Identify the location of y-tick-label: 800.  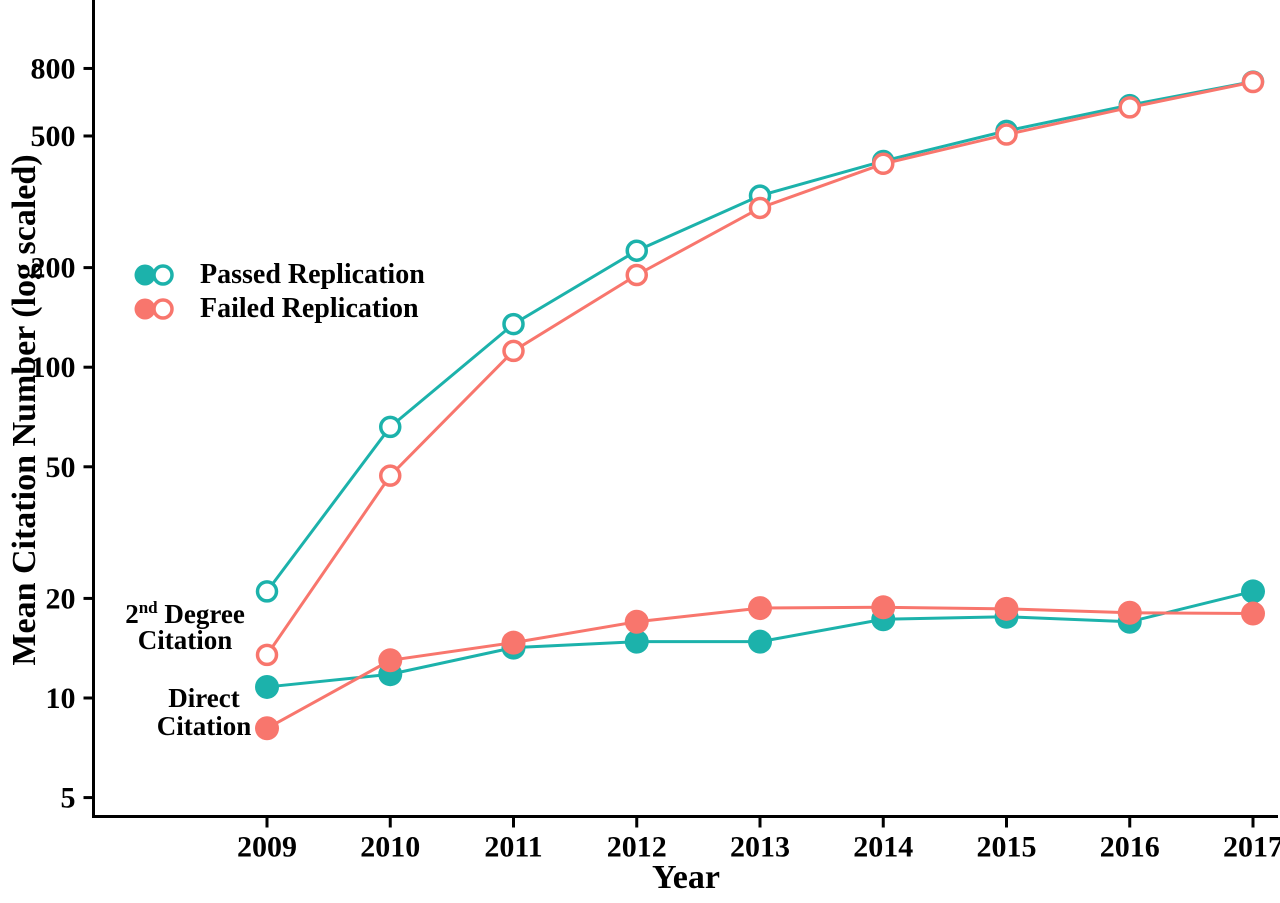
(53, 68).